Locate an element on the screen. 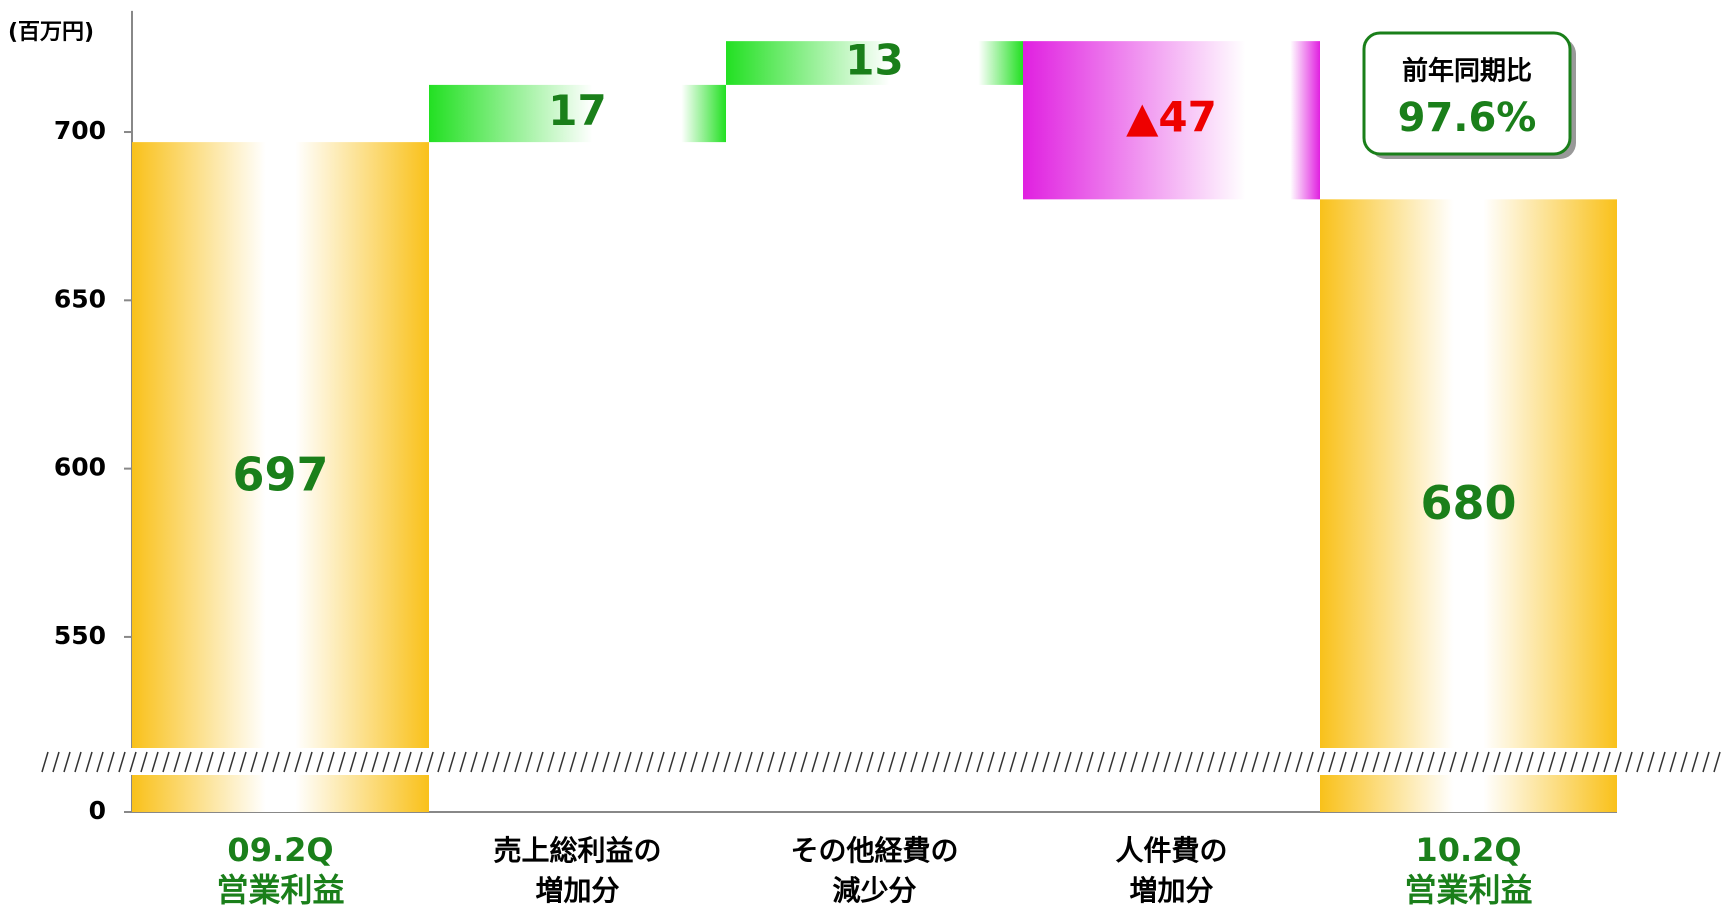 This screenshot has height=920, width=1728. axis-break-gap is located at coordinates (864, 761).